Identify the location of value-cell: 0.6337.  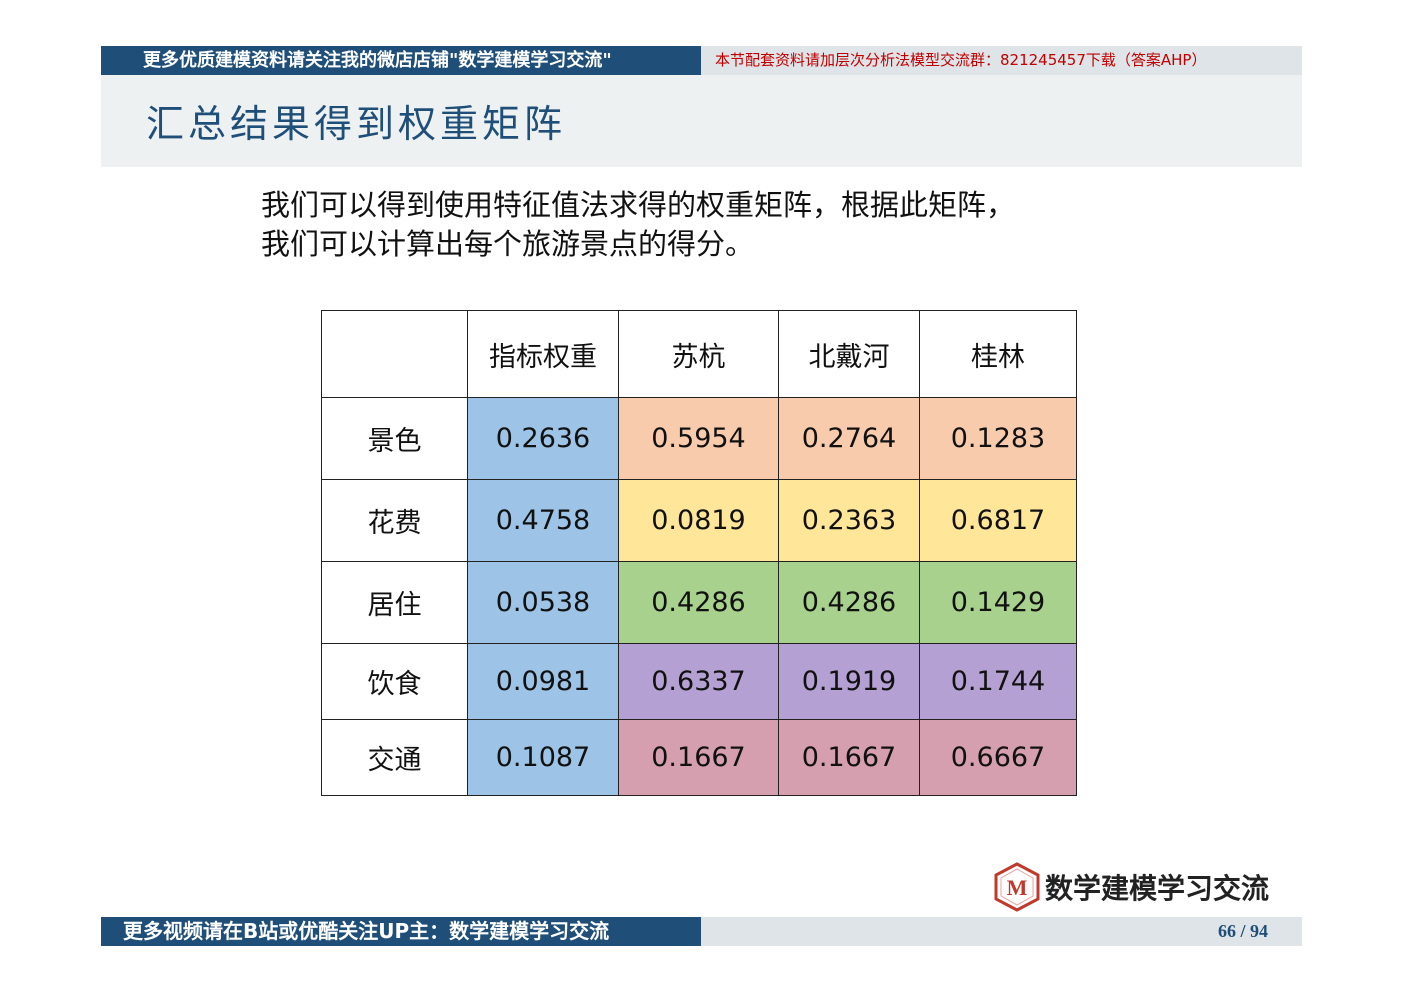
(698, 681).